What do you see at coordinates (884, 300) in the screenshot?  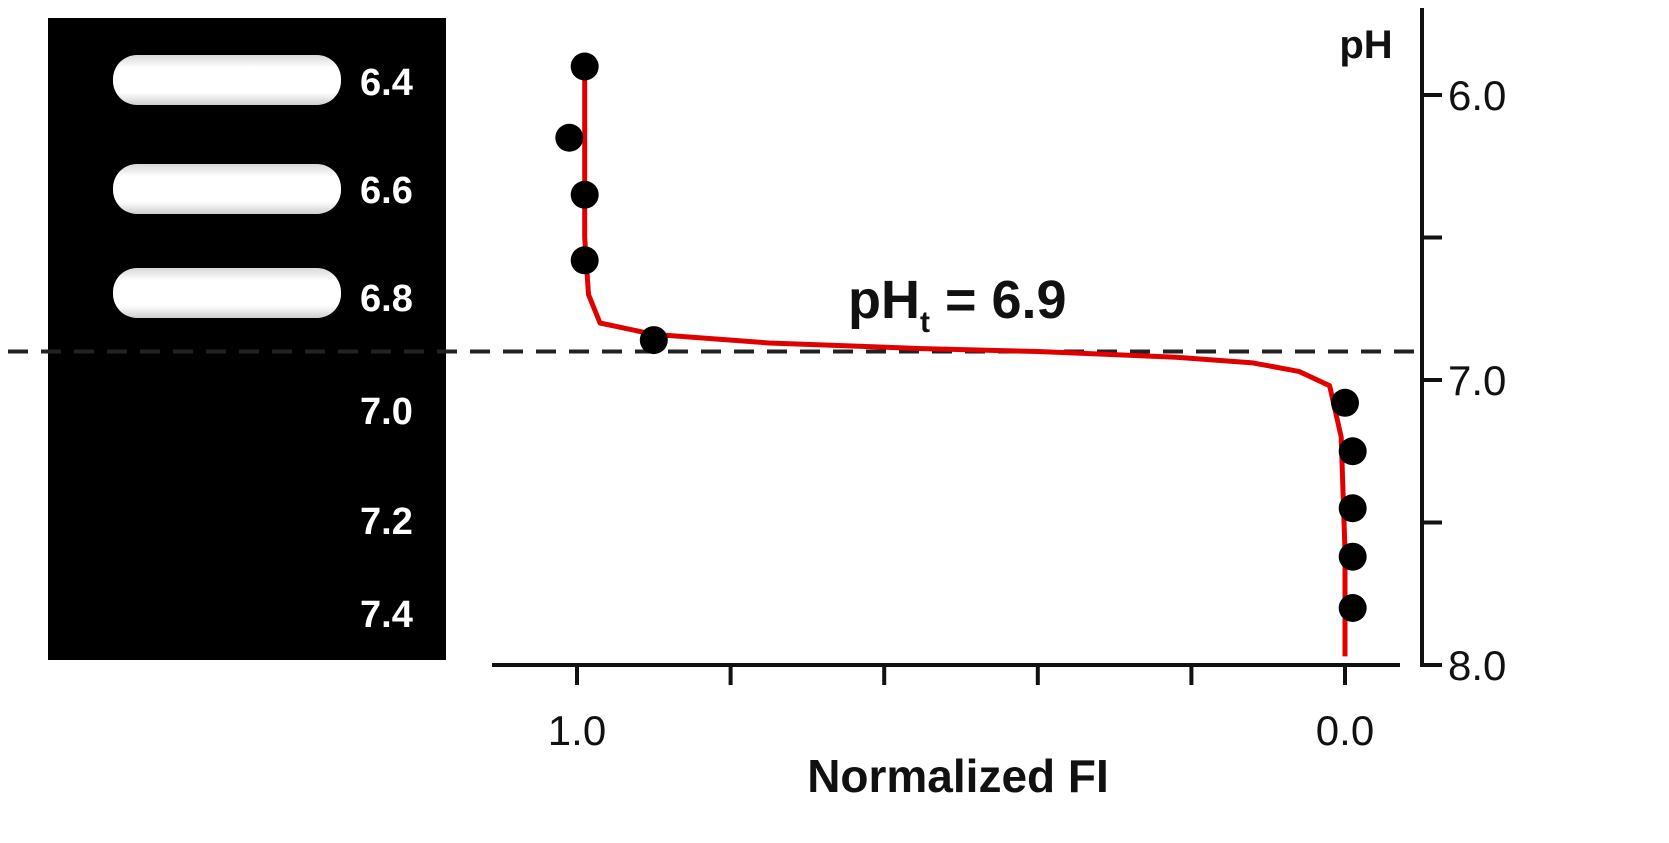 I see `annotation-main: pH` at bounding box center [884, 300].